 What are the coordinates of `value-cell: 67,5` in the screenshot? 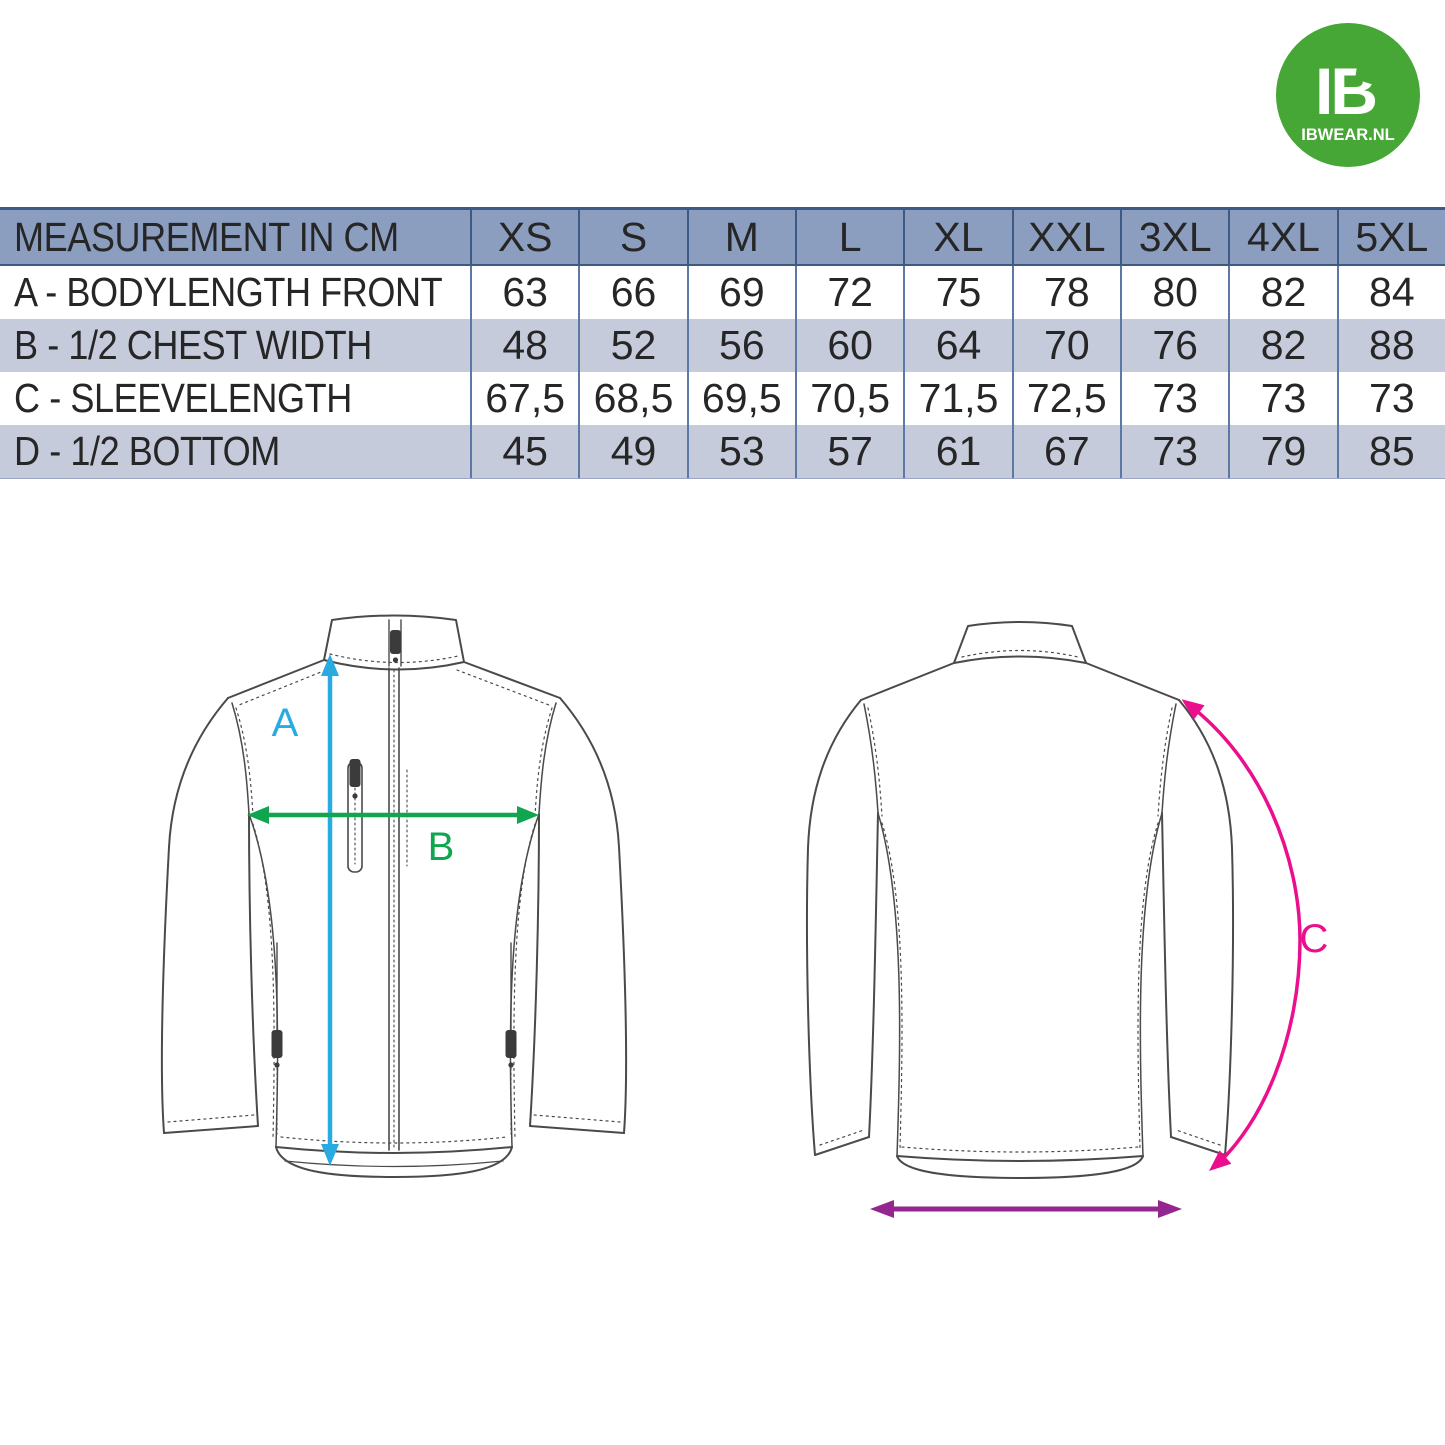 It's located at (524, 398).